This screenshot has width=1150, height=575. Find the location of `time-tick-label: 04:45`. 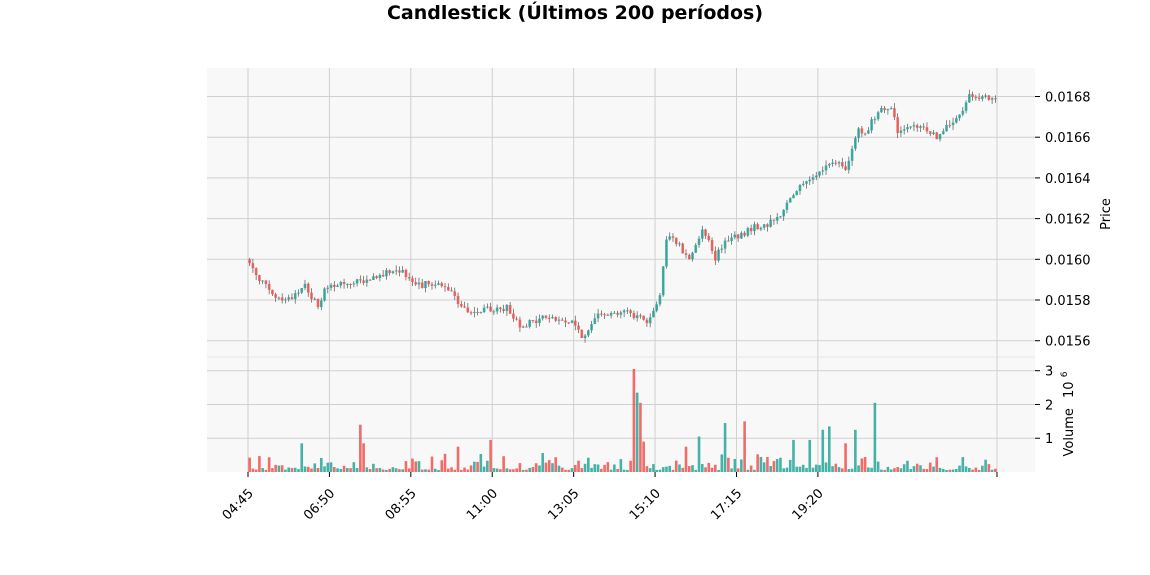

time-tick-label: 04:45 is located at coordinates (238, 504).